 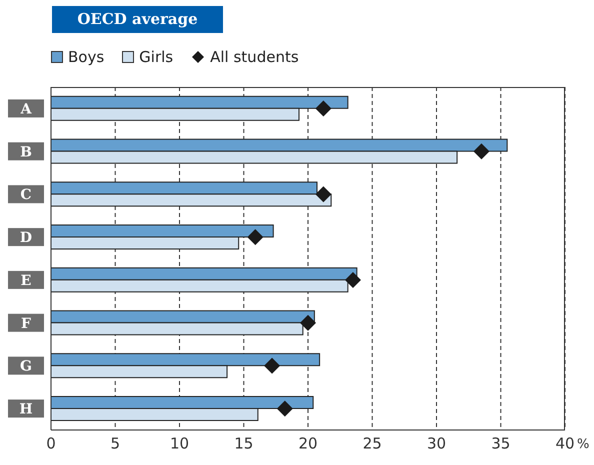 I want to click on y-tick-label: E, so click(x=26, y=280).